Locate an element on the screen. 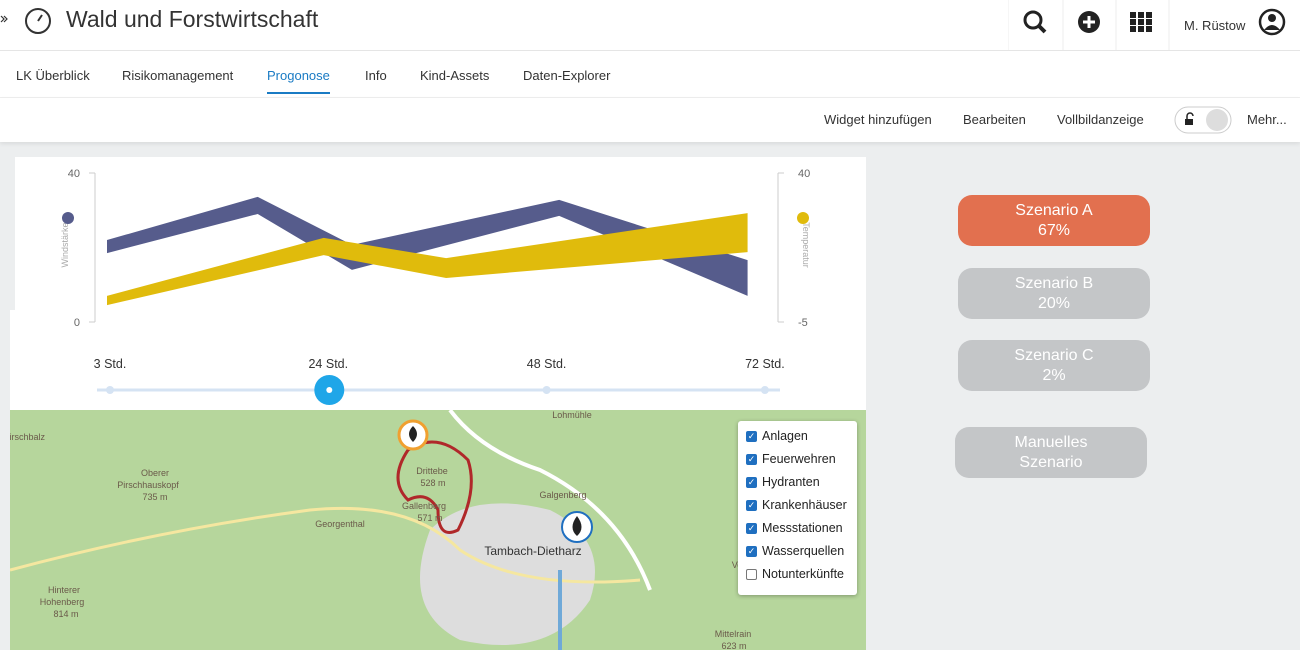 Image resolution: width=1300 pixels, height=650 pixels. place-label: 735 m is located at coordinates (154, 497).